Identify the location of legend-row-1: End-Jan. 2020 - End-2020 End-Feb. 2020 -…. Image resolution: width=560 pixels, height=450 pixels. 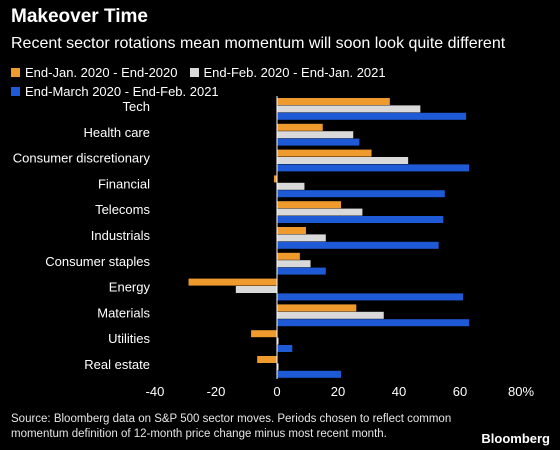
(281, 72).